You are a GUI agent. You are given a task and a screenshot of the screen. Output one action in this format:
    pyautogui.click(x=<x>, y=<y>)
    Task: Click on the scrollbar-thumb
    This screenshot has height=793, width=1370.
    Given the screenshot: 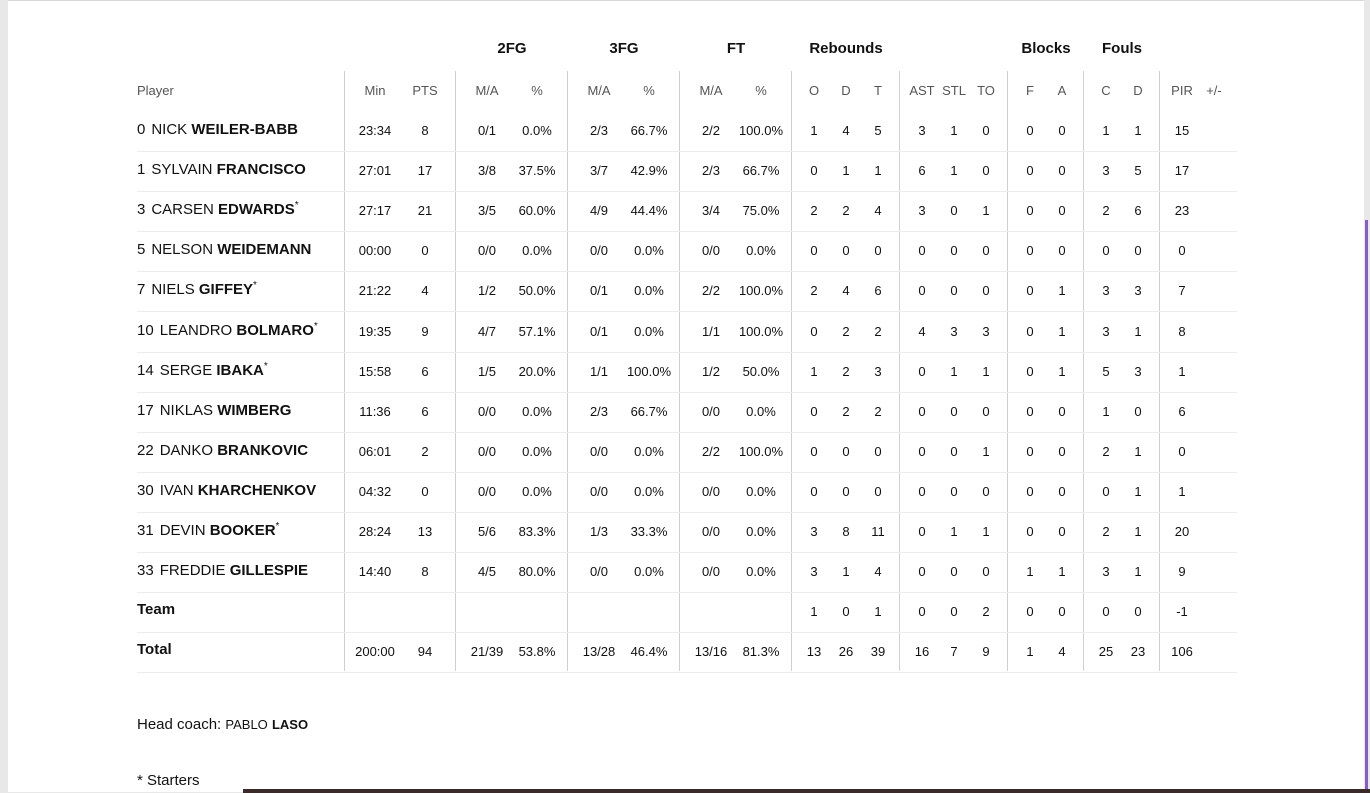 What is the action you would take?
    pyautogui.click(x=1366, y=506)
    